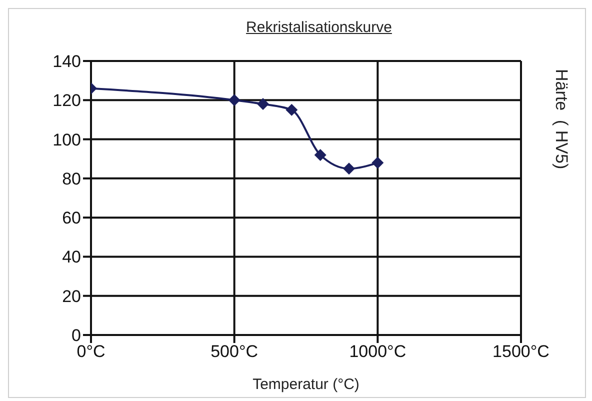  What do you see at coordinates (521, 352) in the screenshot?
I see `x-tick-label: 1500°C` at bounding box center [521, 352].